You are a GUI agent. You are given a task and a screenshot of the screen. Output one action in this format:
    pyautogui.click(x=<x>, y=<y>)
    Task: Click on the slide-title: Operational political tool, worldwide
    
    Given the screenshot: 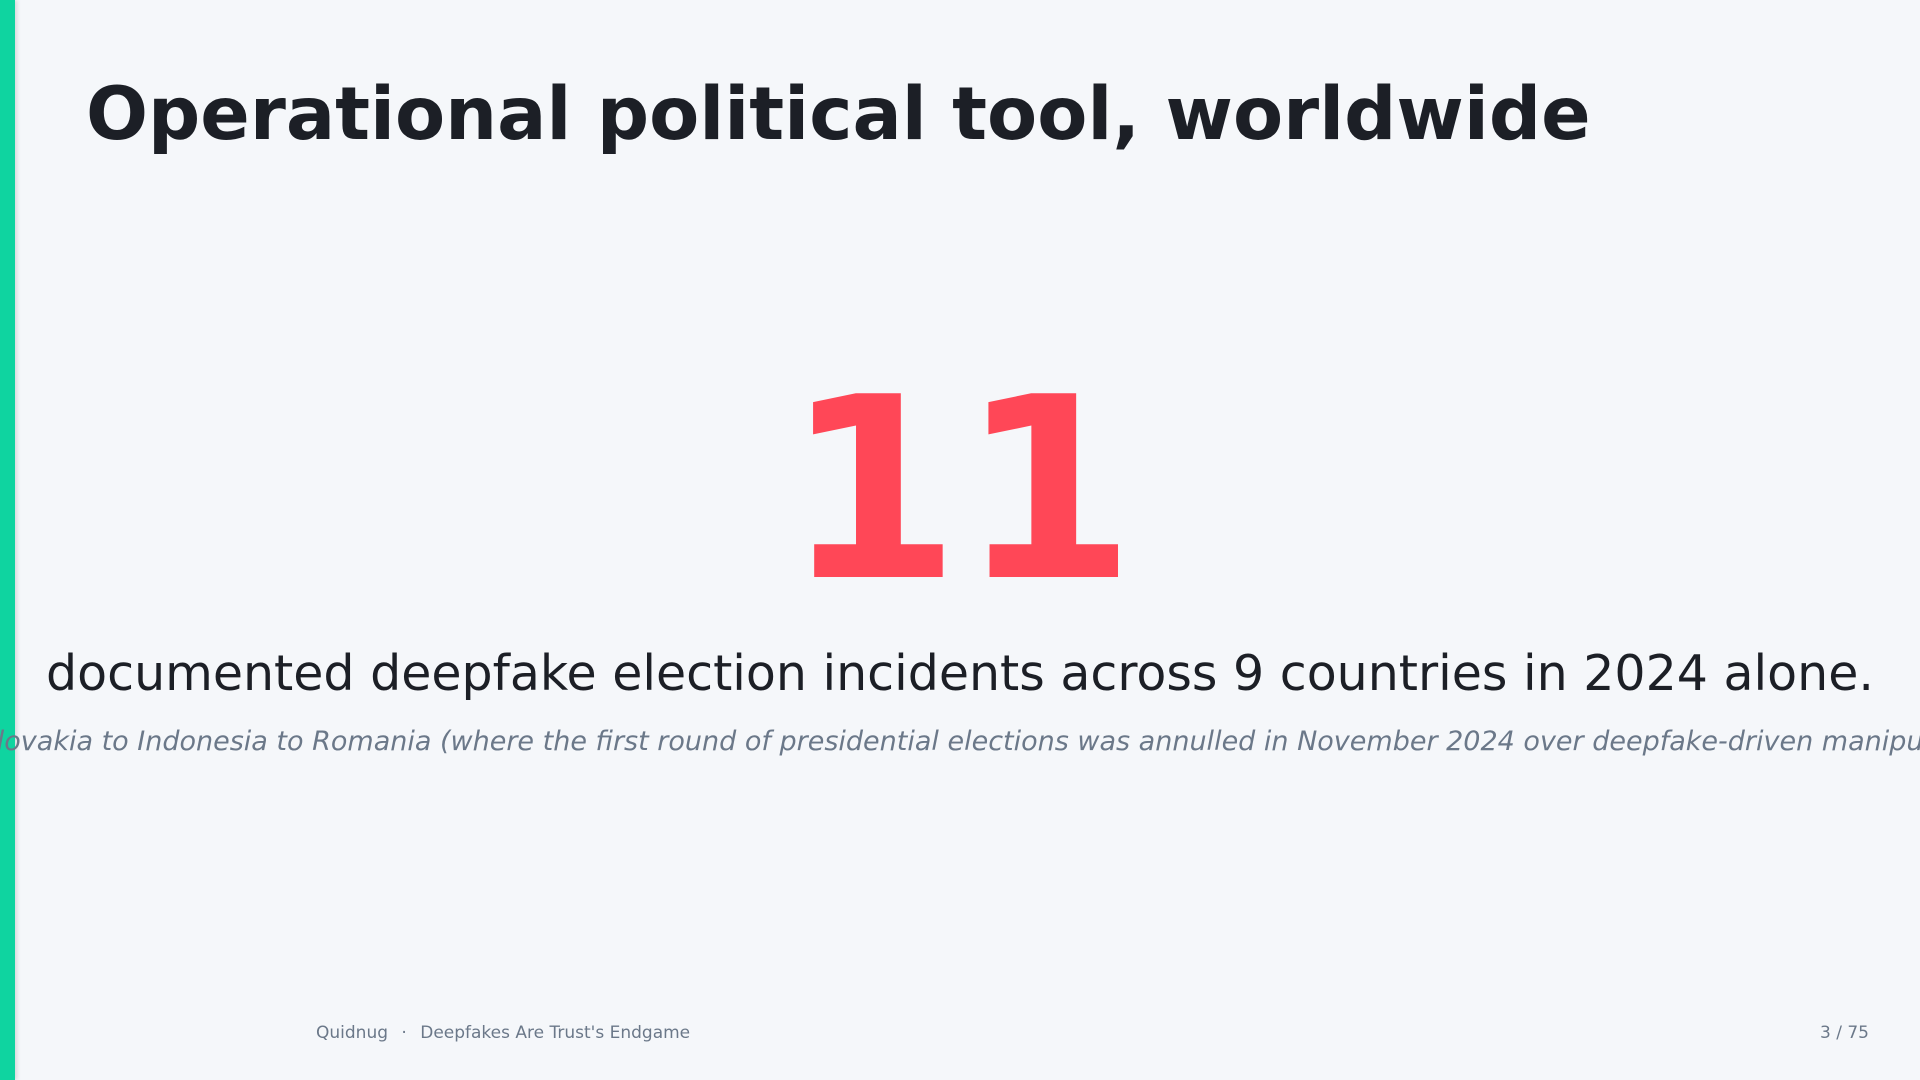 What is the action you would take?
    pyautogui.click(x=838, y=114)
    